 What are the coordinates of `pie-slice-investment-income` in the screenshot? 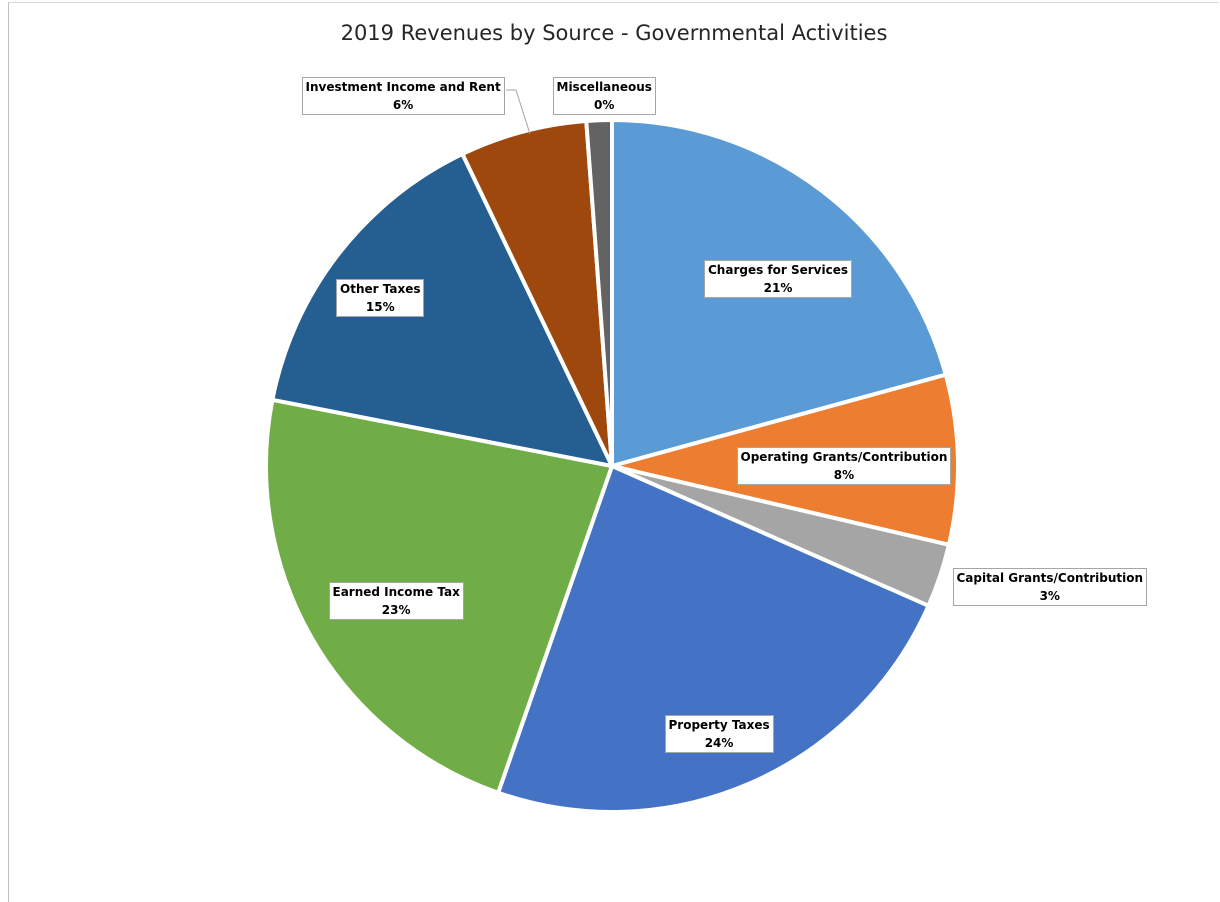 It's located at (537, 293).